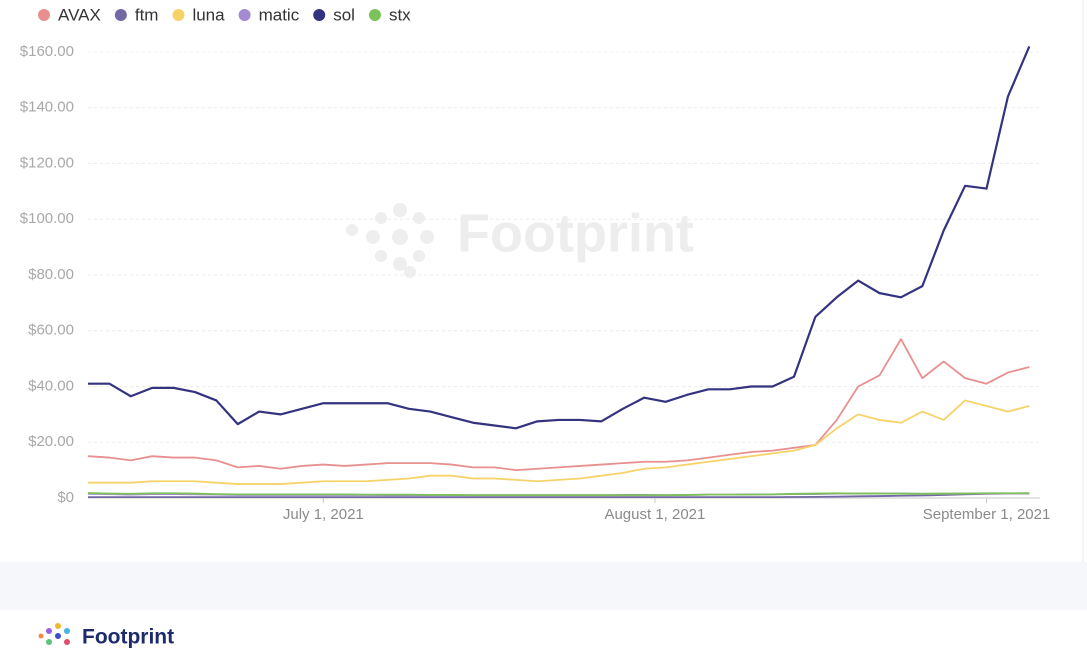 The width and height of the screenshot is (1087, 649). I want to click on footer-logo, so click(54, 634).